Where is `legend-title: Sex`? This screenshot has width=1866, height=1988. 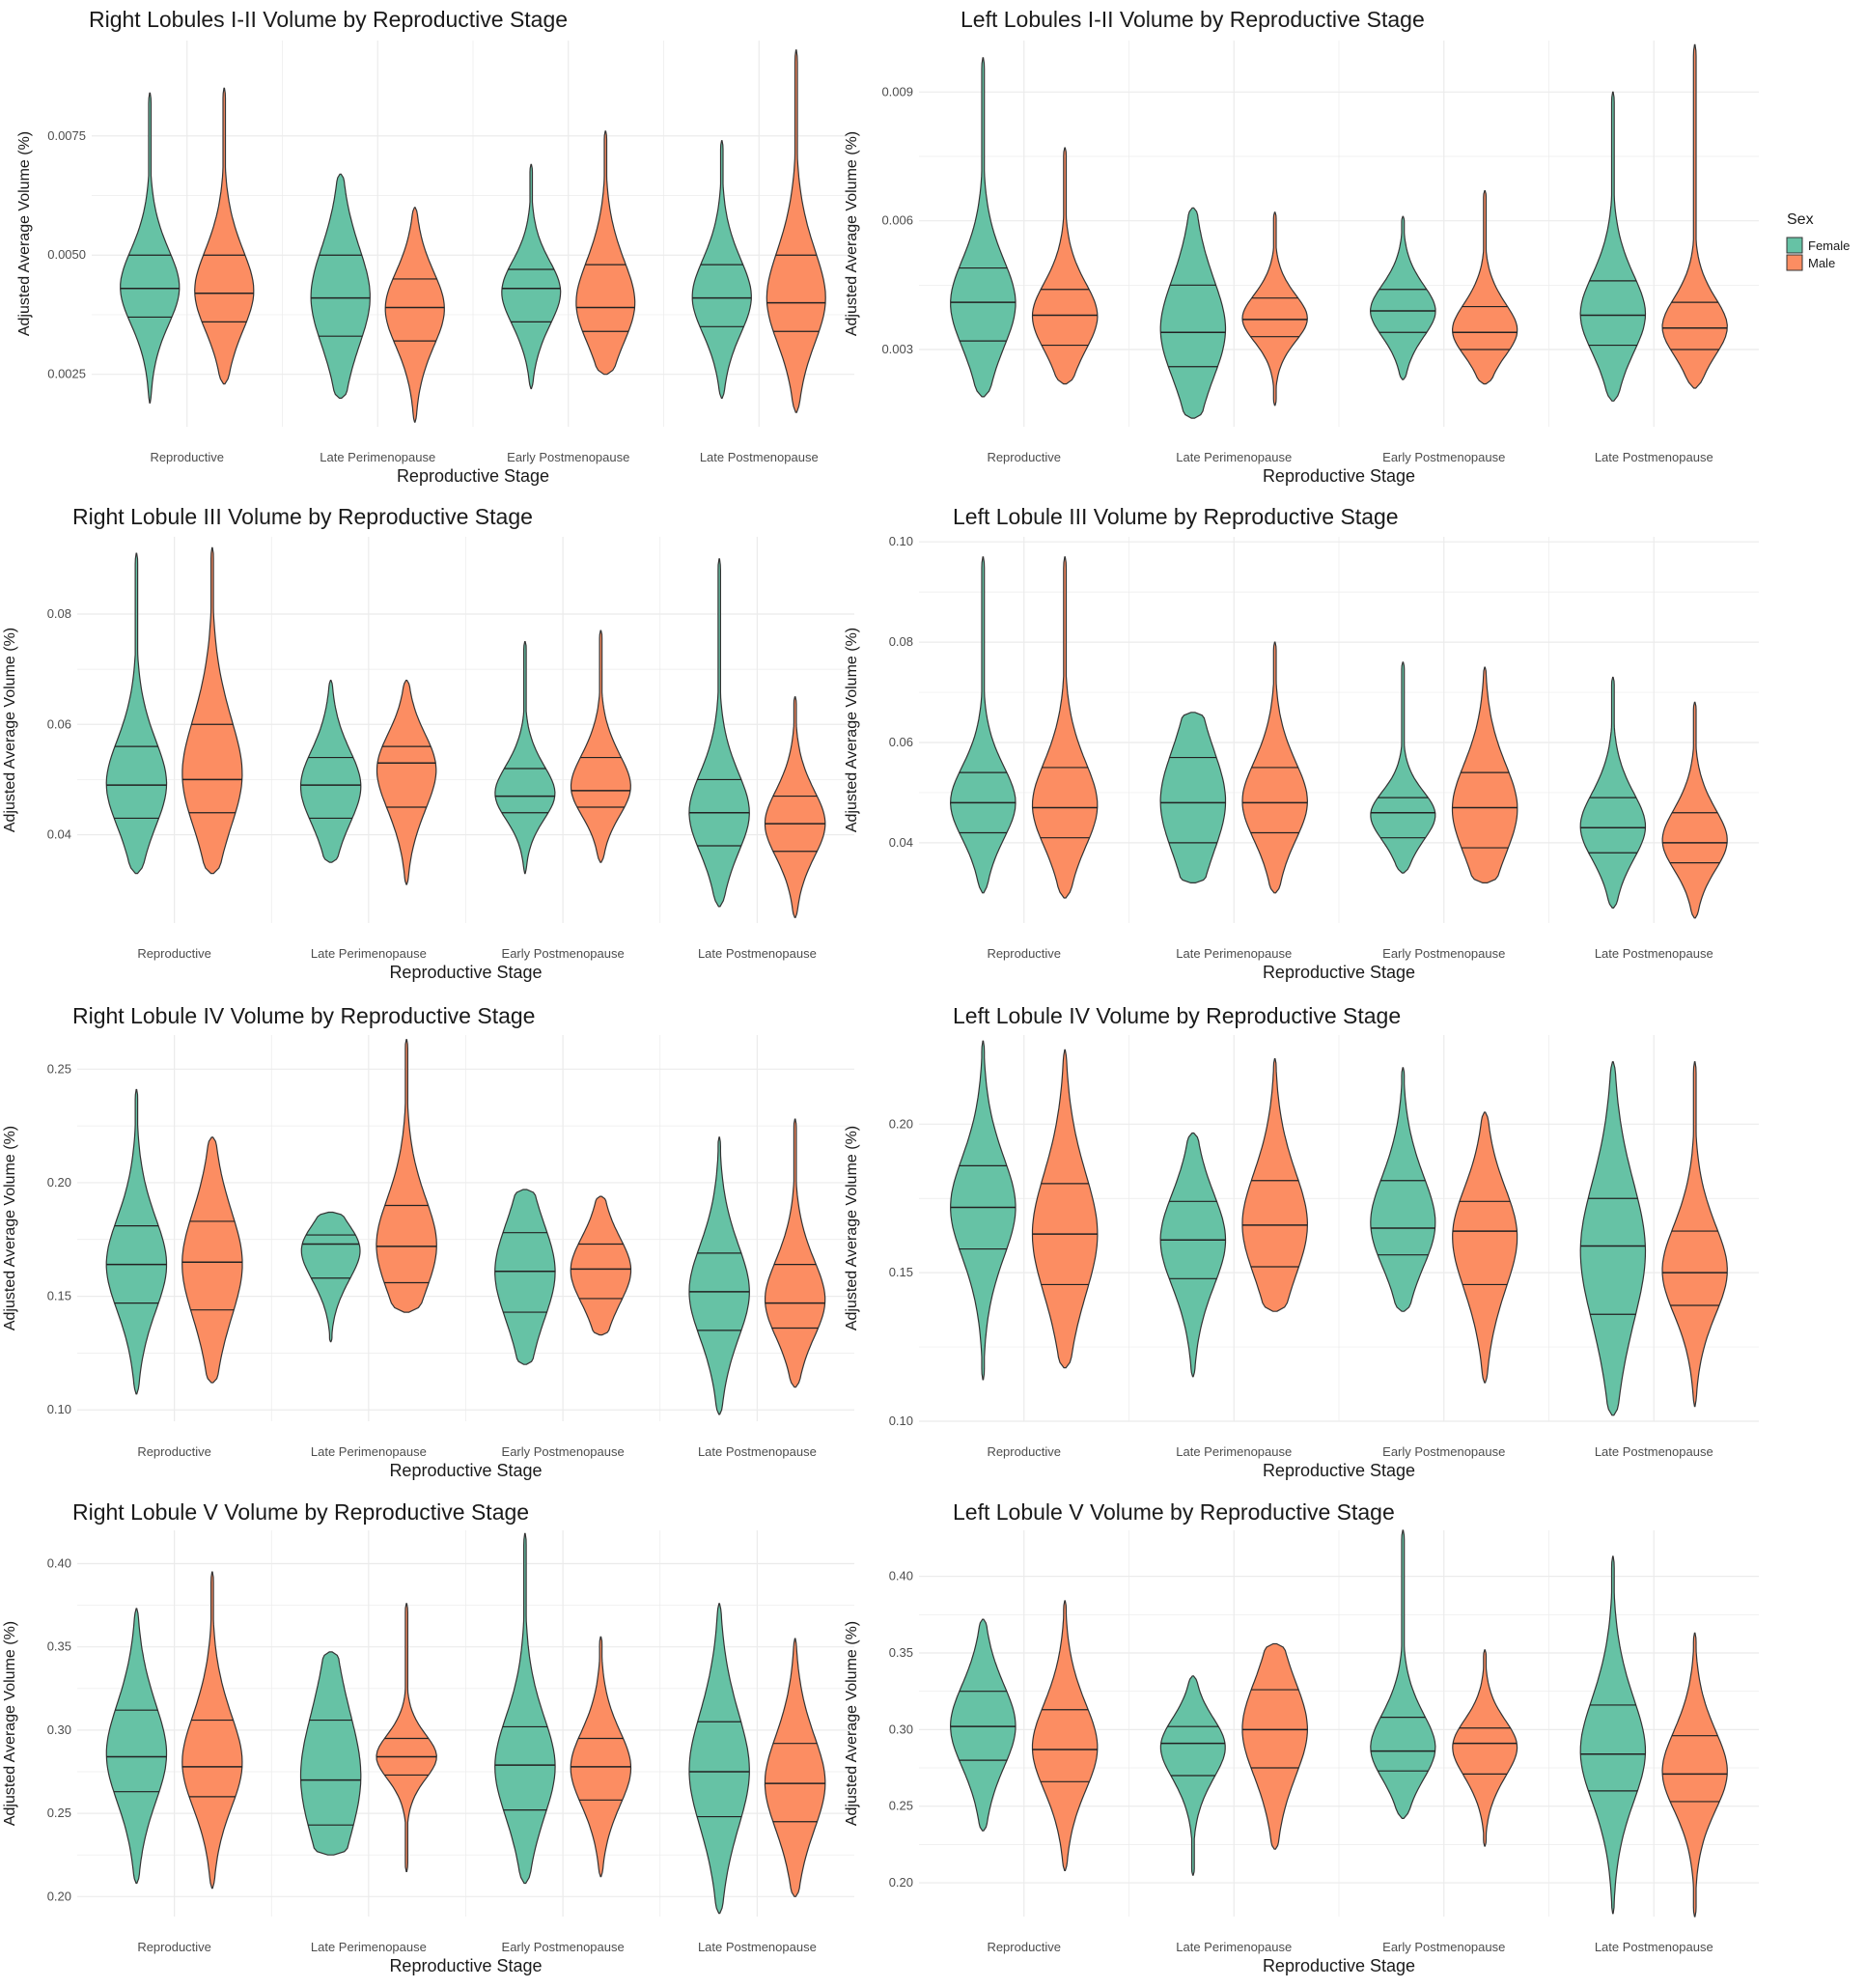 legend-title: Sex is located at coordinates (1800, 220).